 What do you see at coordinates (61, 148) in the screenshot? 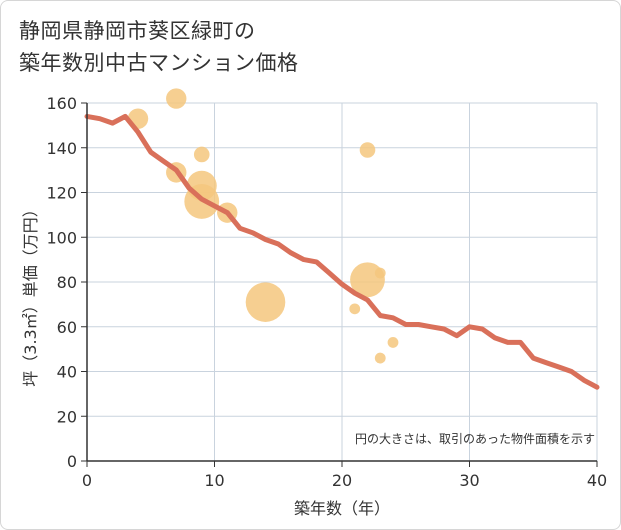
I see `y-tick-label: 140` at bounding box center [61, 148].